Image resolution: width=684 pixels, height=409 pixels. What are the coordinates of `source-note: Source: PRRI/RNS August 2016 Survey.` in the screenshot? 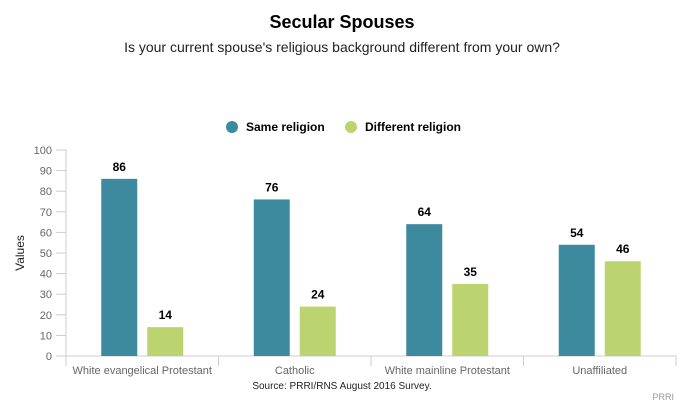 It's located at (341, 386).